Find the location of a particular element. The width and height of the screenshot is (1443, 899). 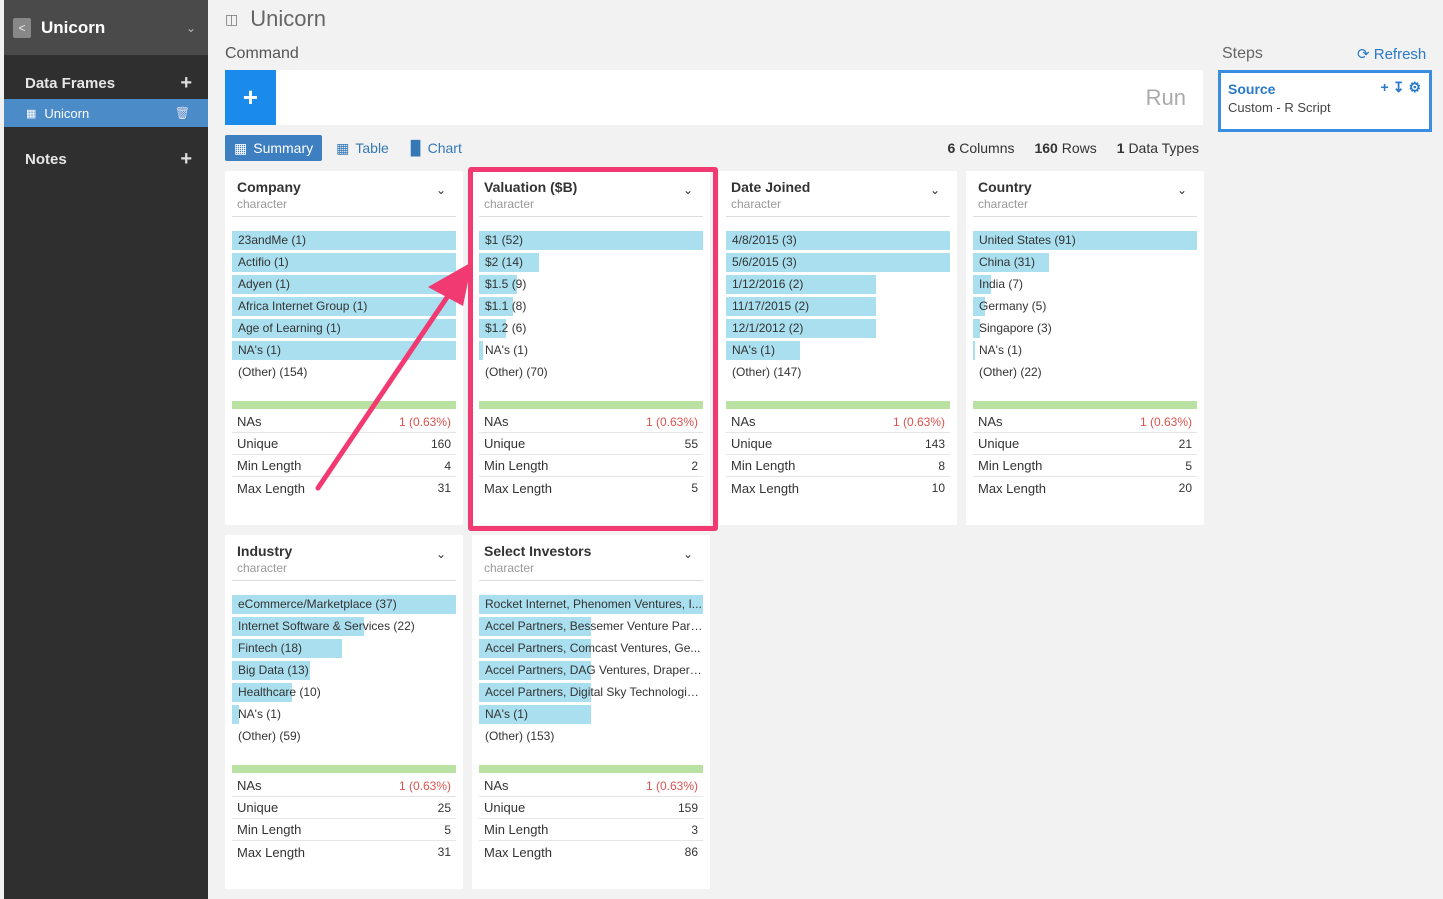

metric-value: 5 is located at coordinates (694, 488).